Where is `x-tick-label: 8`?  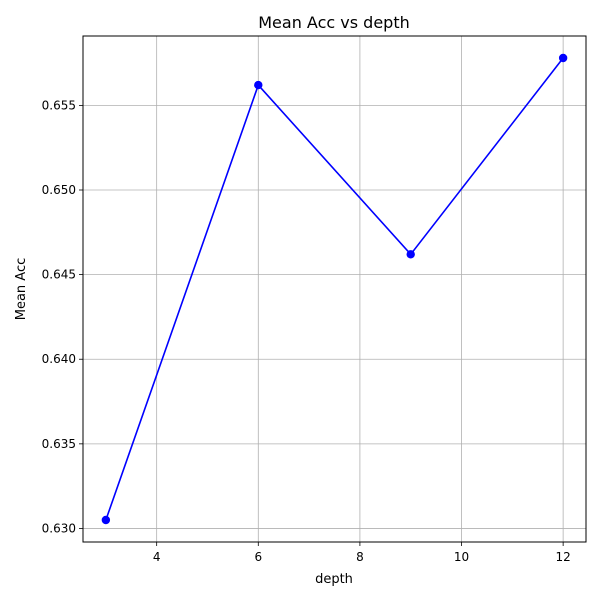 x-tick-label: 8 is located at coordinates (360, 557).